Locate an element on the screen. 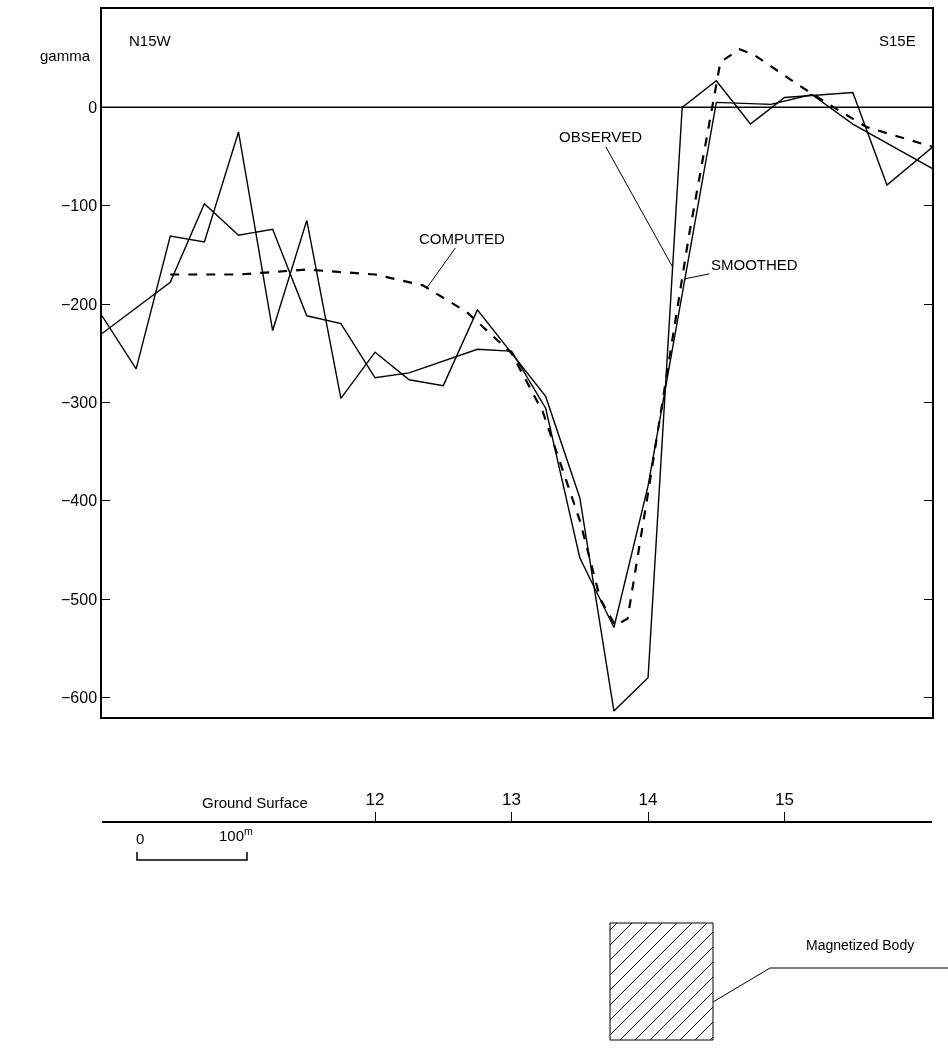  y-tick-label: −300 is located at coordinates (79, 402).